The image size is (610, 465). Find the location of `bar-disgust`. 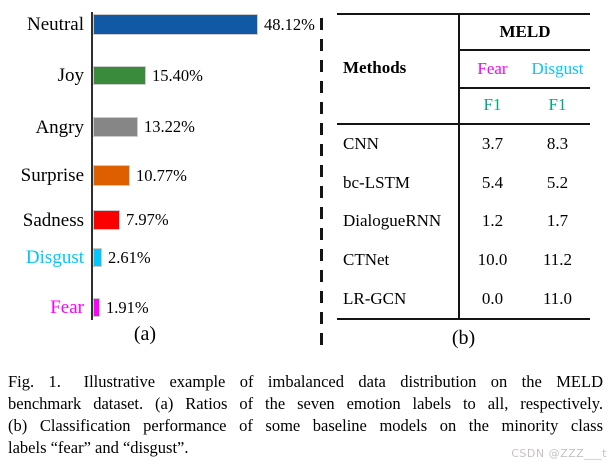

bar-disgust is located at coordinates (97, 257).